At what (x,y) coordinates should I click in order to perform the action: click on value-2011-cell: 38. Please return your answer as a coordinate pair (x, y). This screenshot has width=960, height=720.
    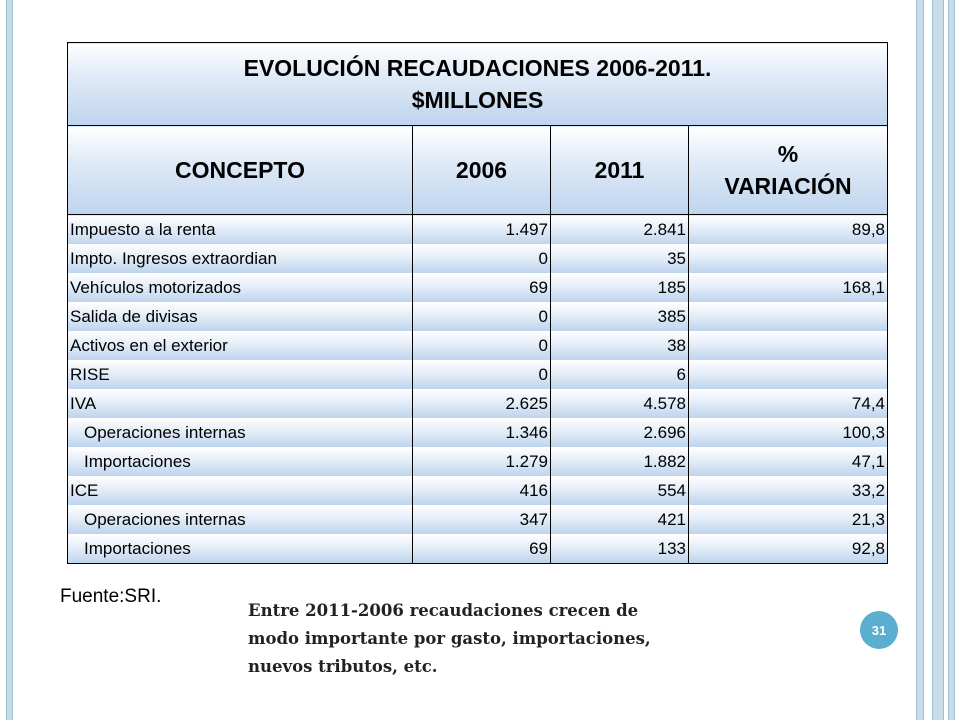
    Looking at the image, I should click on (619, 345).